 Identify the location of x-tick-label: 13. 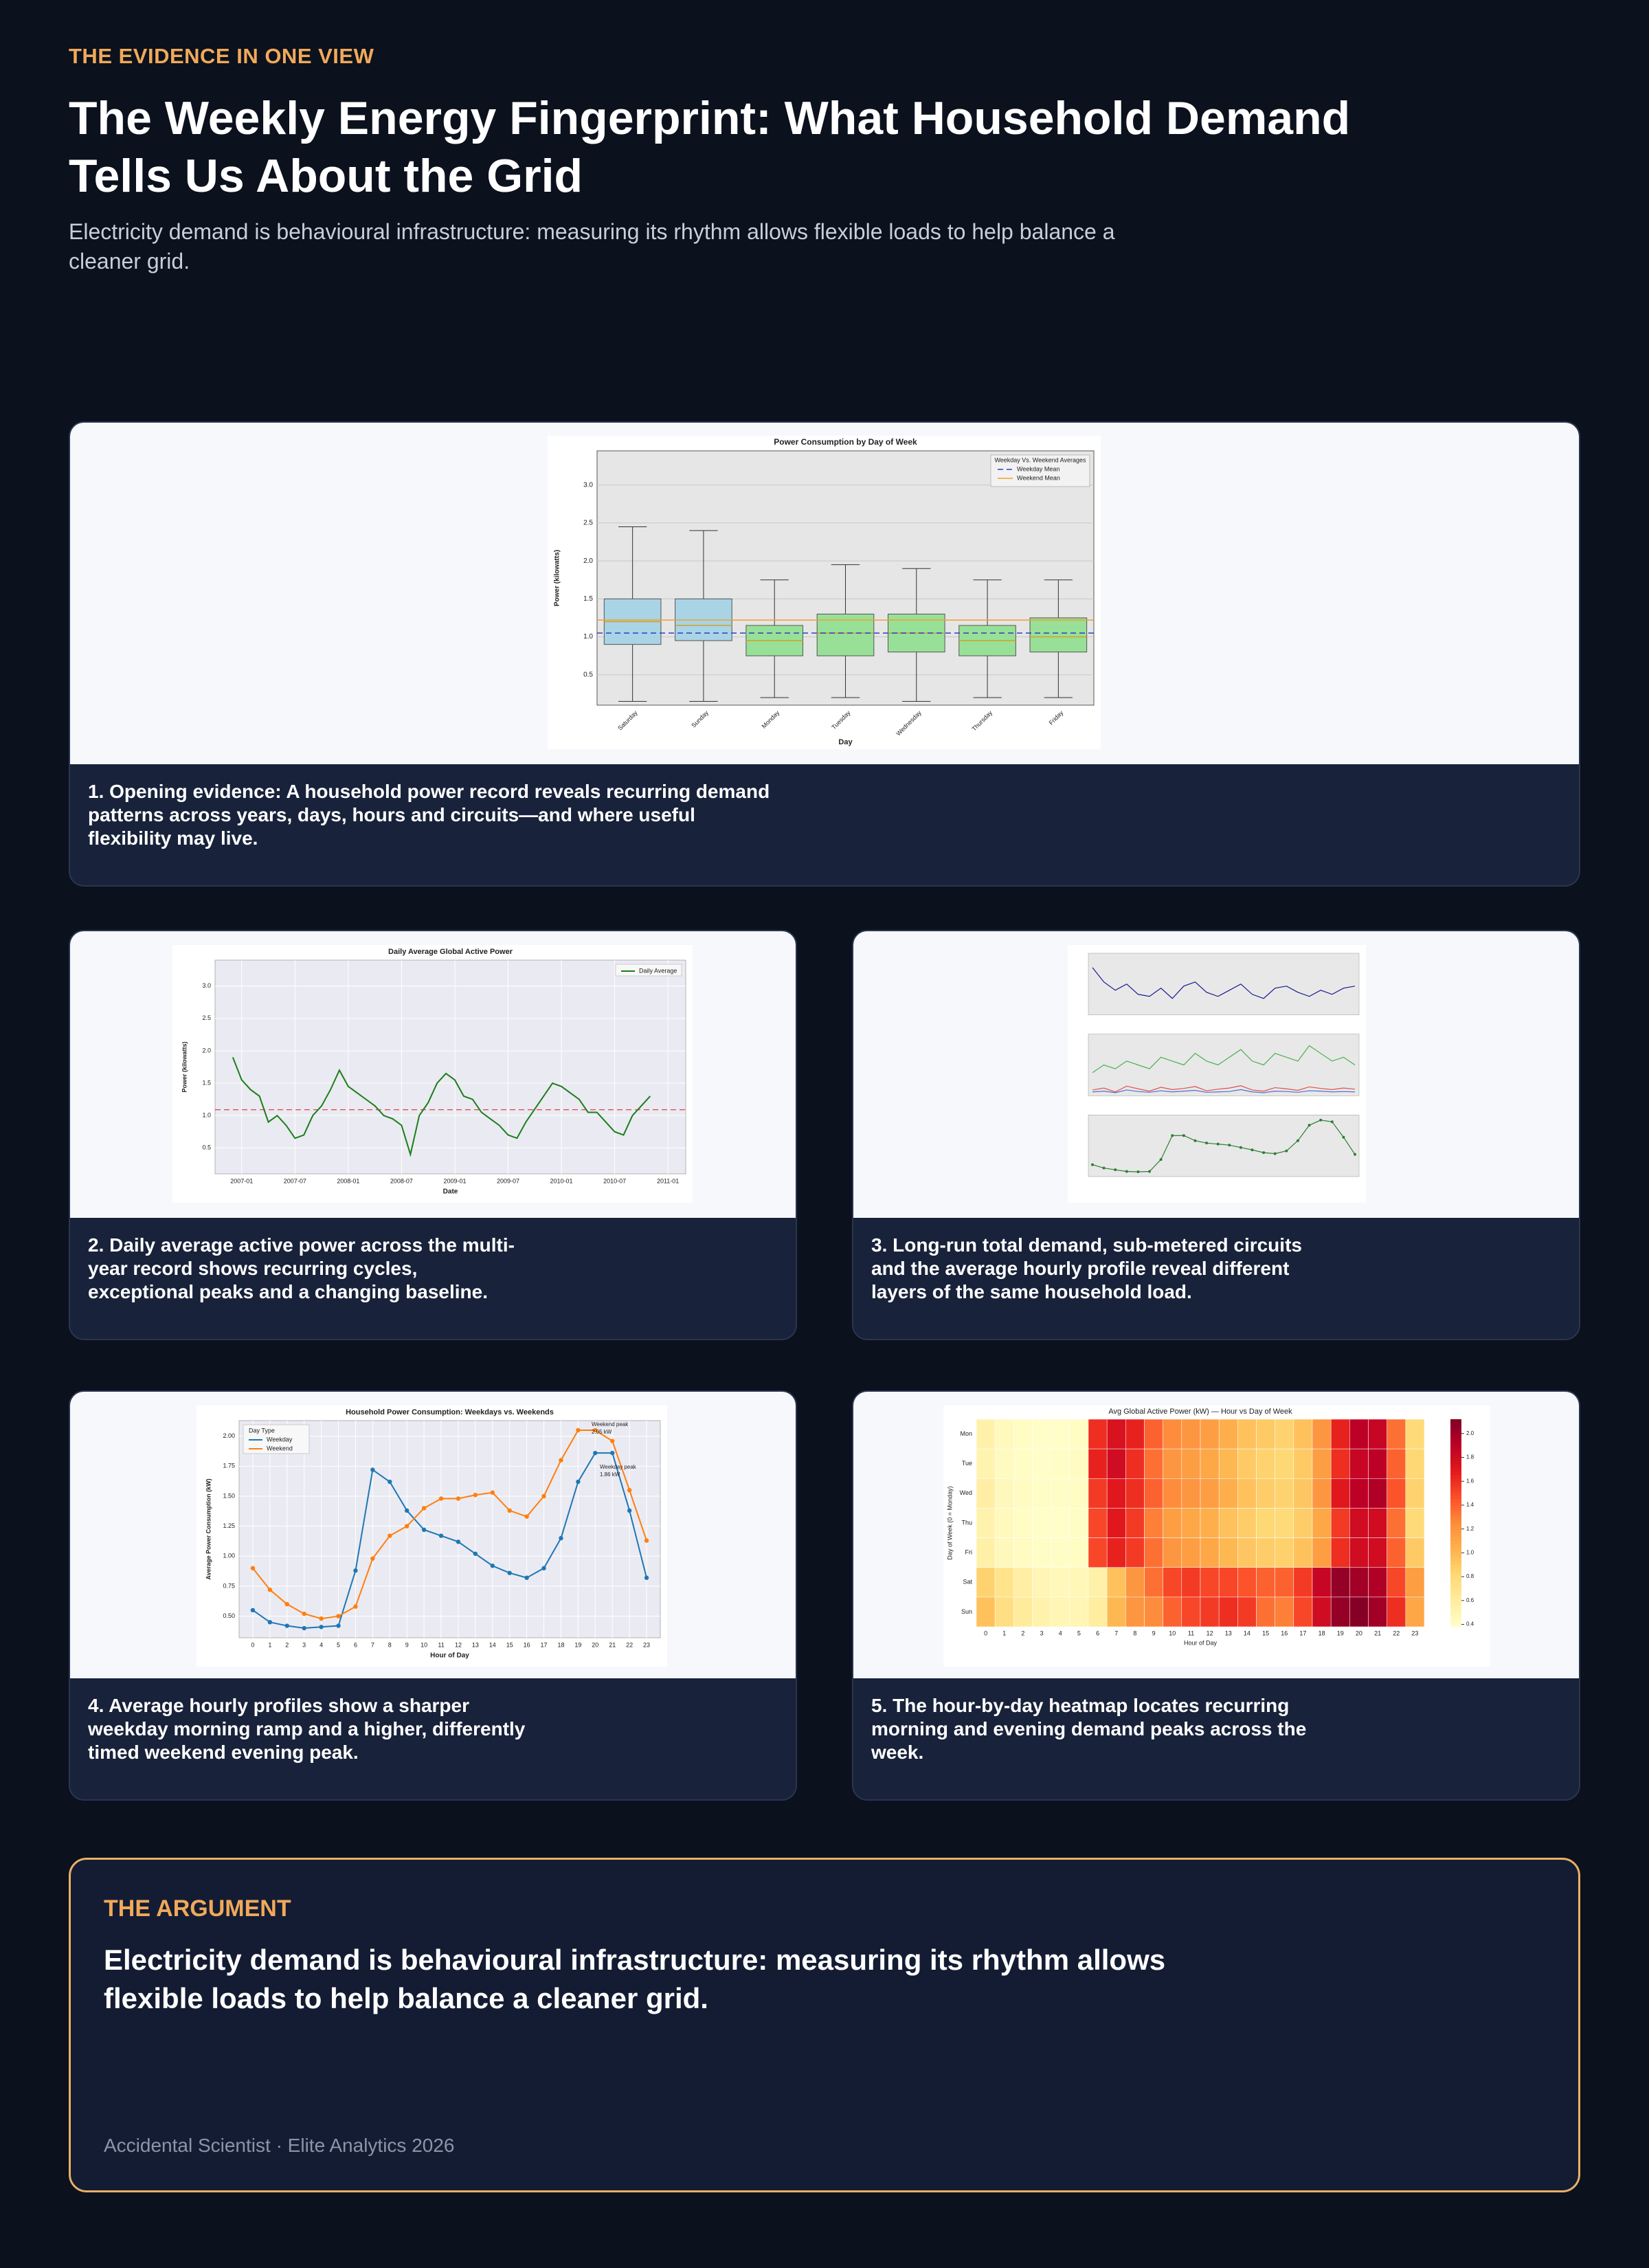
(1228, 1633).